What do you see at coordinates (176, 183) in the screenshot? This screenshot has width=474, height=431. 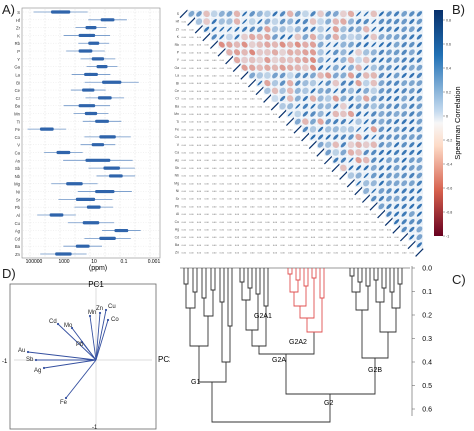 I see `row-label: Mg` at bounding box center [176, 183].